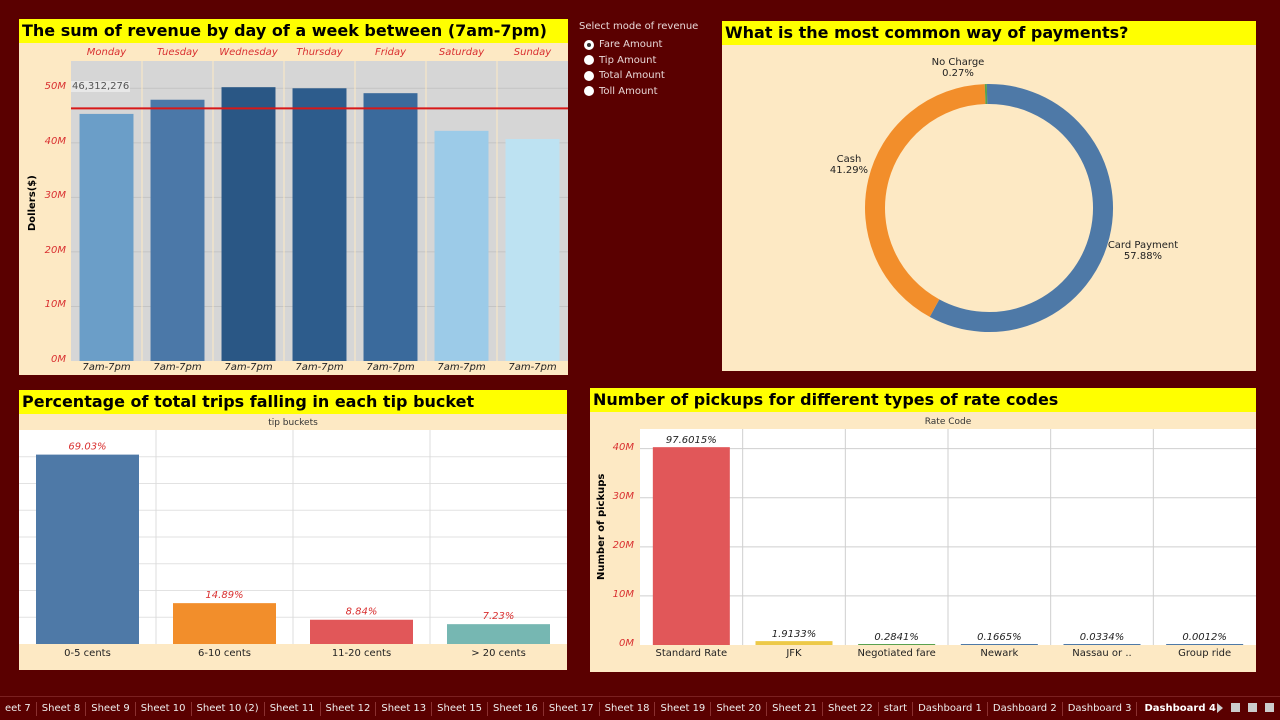 The width and height of the screenshot is (1280, 720). What do you see at coordinates (628, 91) in the screenshot?
I see `radio-option-label: Toll Amount` at bounding box center [628, 91].